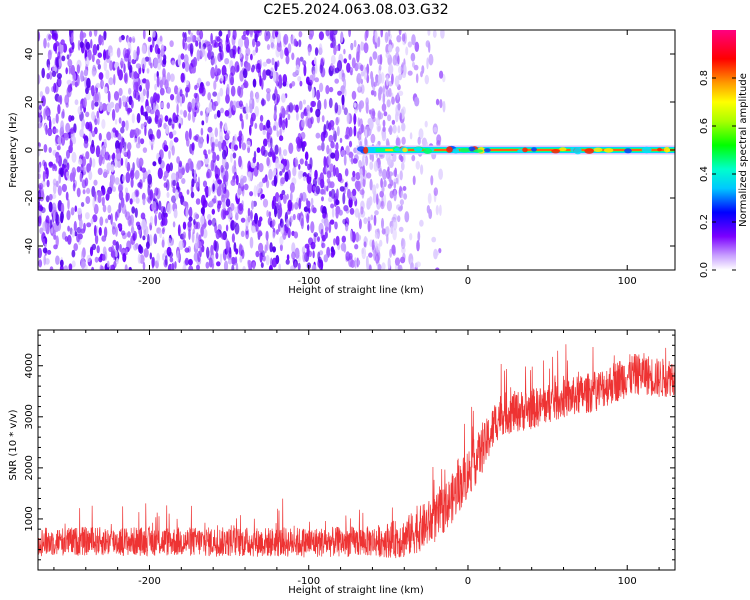 The height and width of the screenshot is (600, 750). Describe the element at coordinates (464, 150) in the screenshot. I see `heatmap-signal-blob` at that location.